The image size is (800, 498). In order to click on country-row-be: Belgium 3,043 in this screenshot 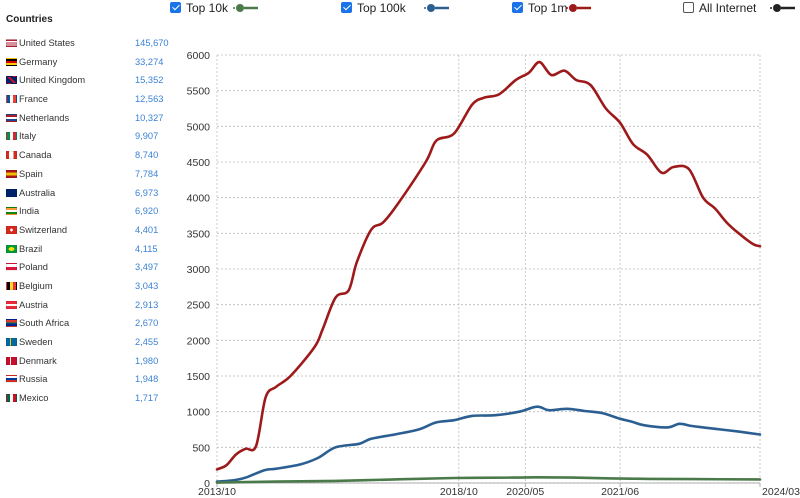, I will do `click(87, 287)`.